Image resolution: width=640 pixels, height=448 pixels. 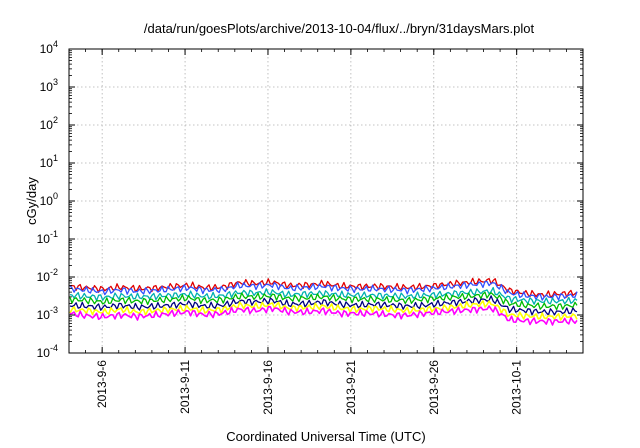 I want to click on y-tick-label: 10⁻¹, so click(x=47, y=237).